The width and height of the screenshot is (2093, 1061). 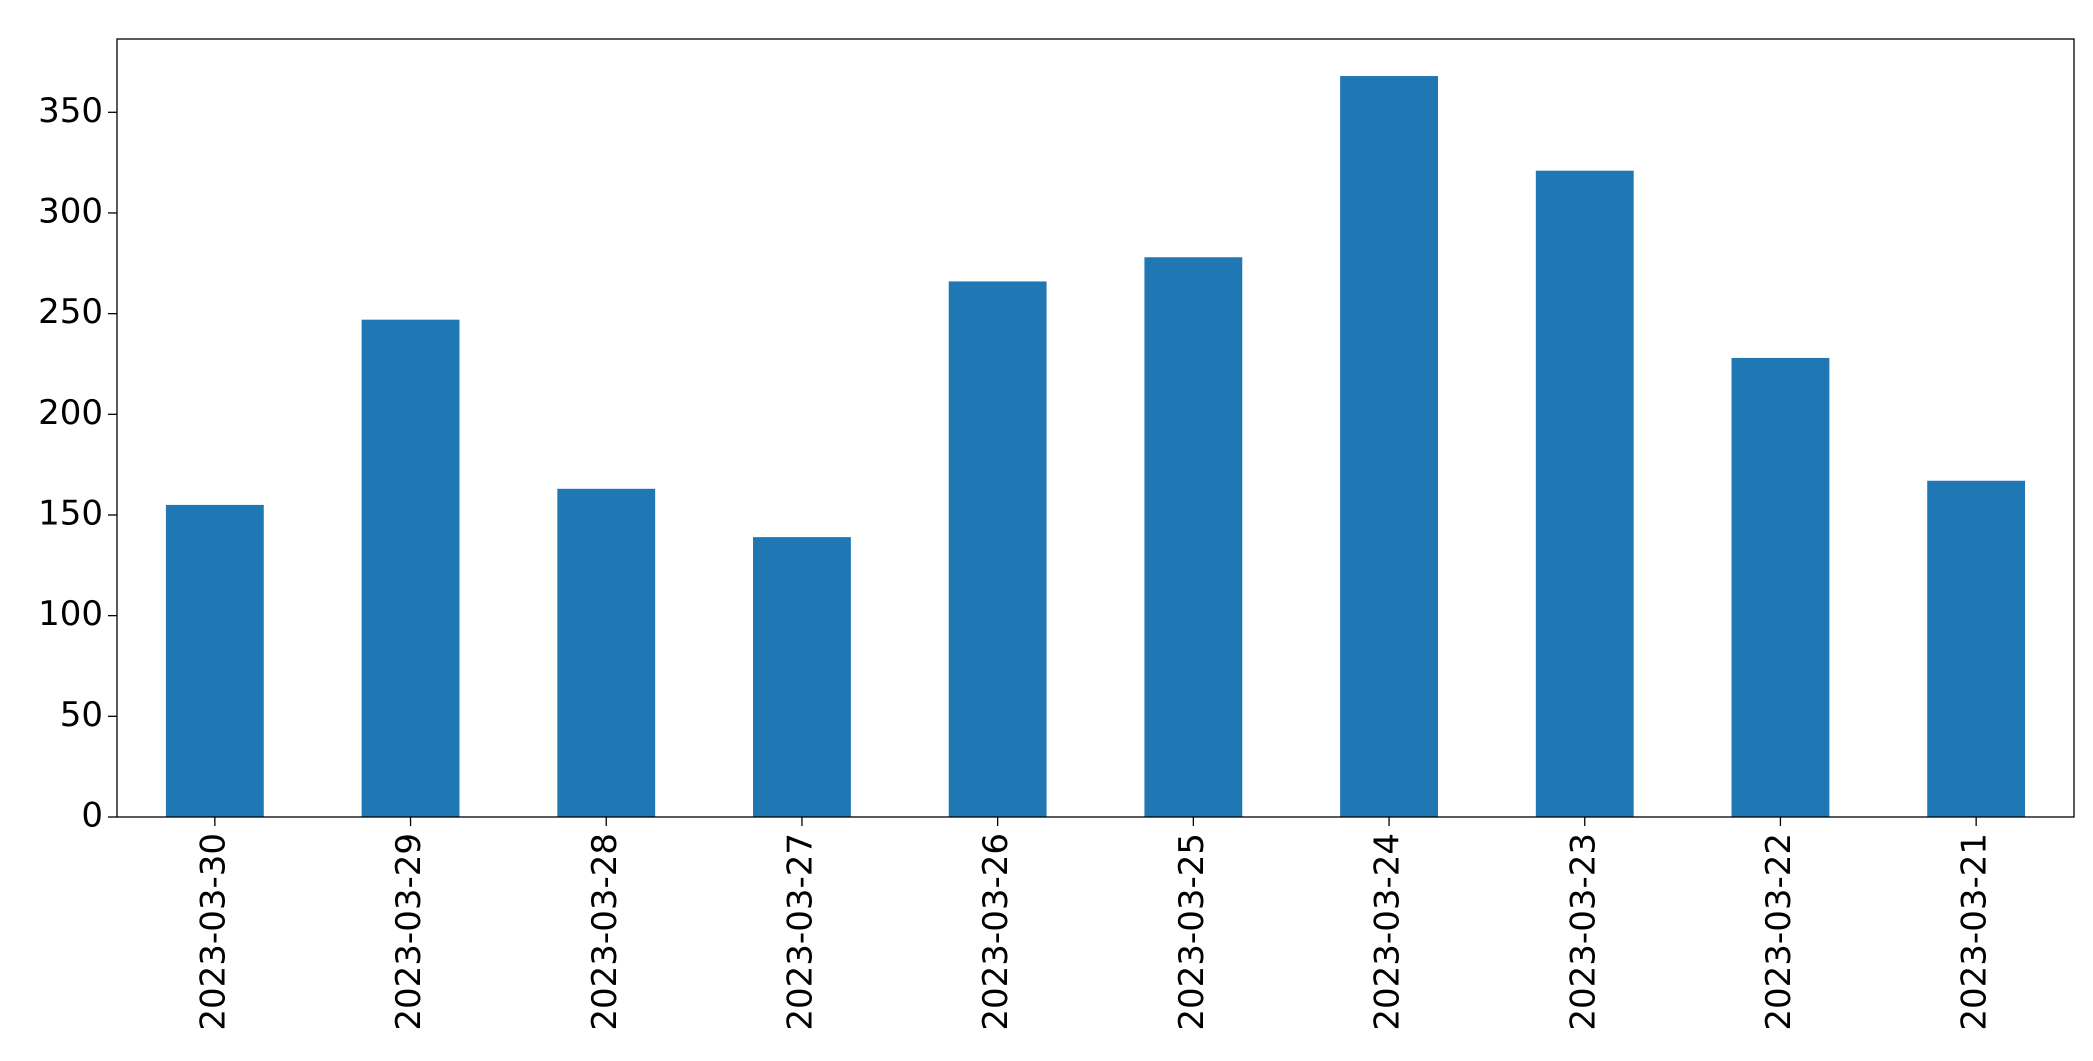 What do you see at coordinates (996, 932) in the screenshot?
I see `x-tick-label: 2023-03-26` at bounding box center [996, 932].